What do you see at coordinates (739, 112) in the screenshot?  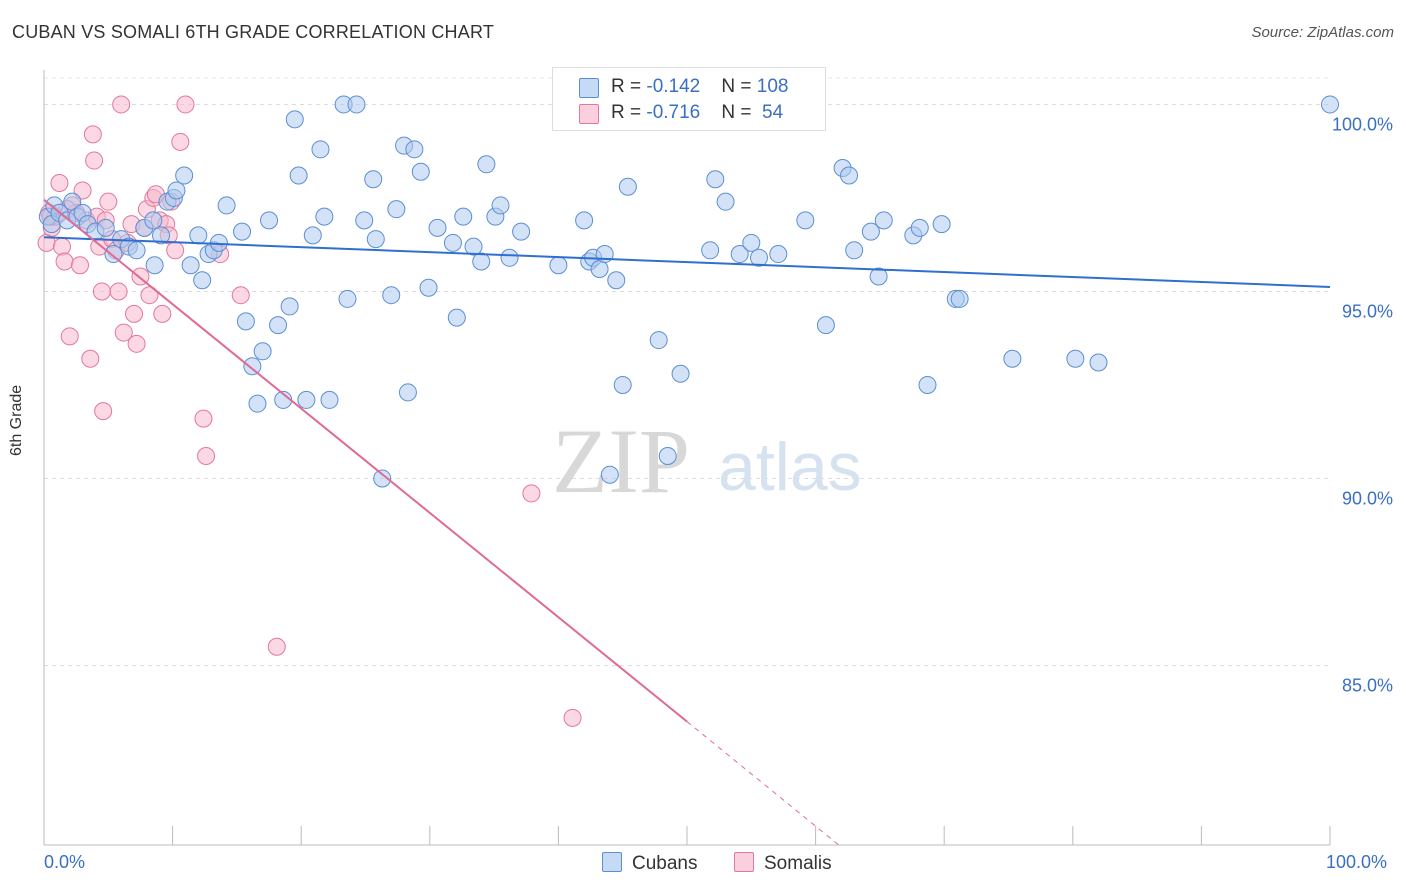 I see `legend-n-label: N =` at bounding box center [739, 112].